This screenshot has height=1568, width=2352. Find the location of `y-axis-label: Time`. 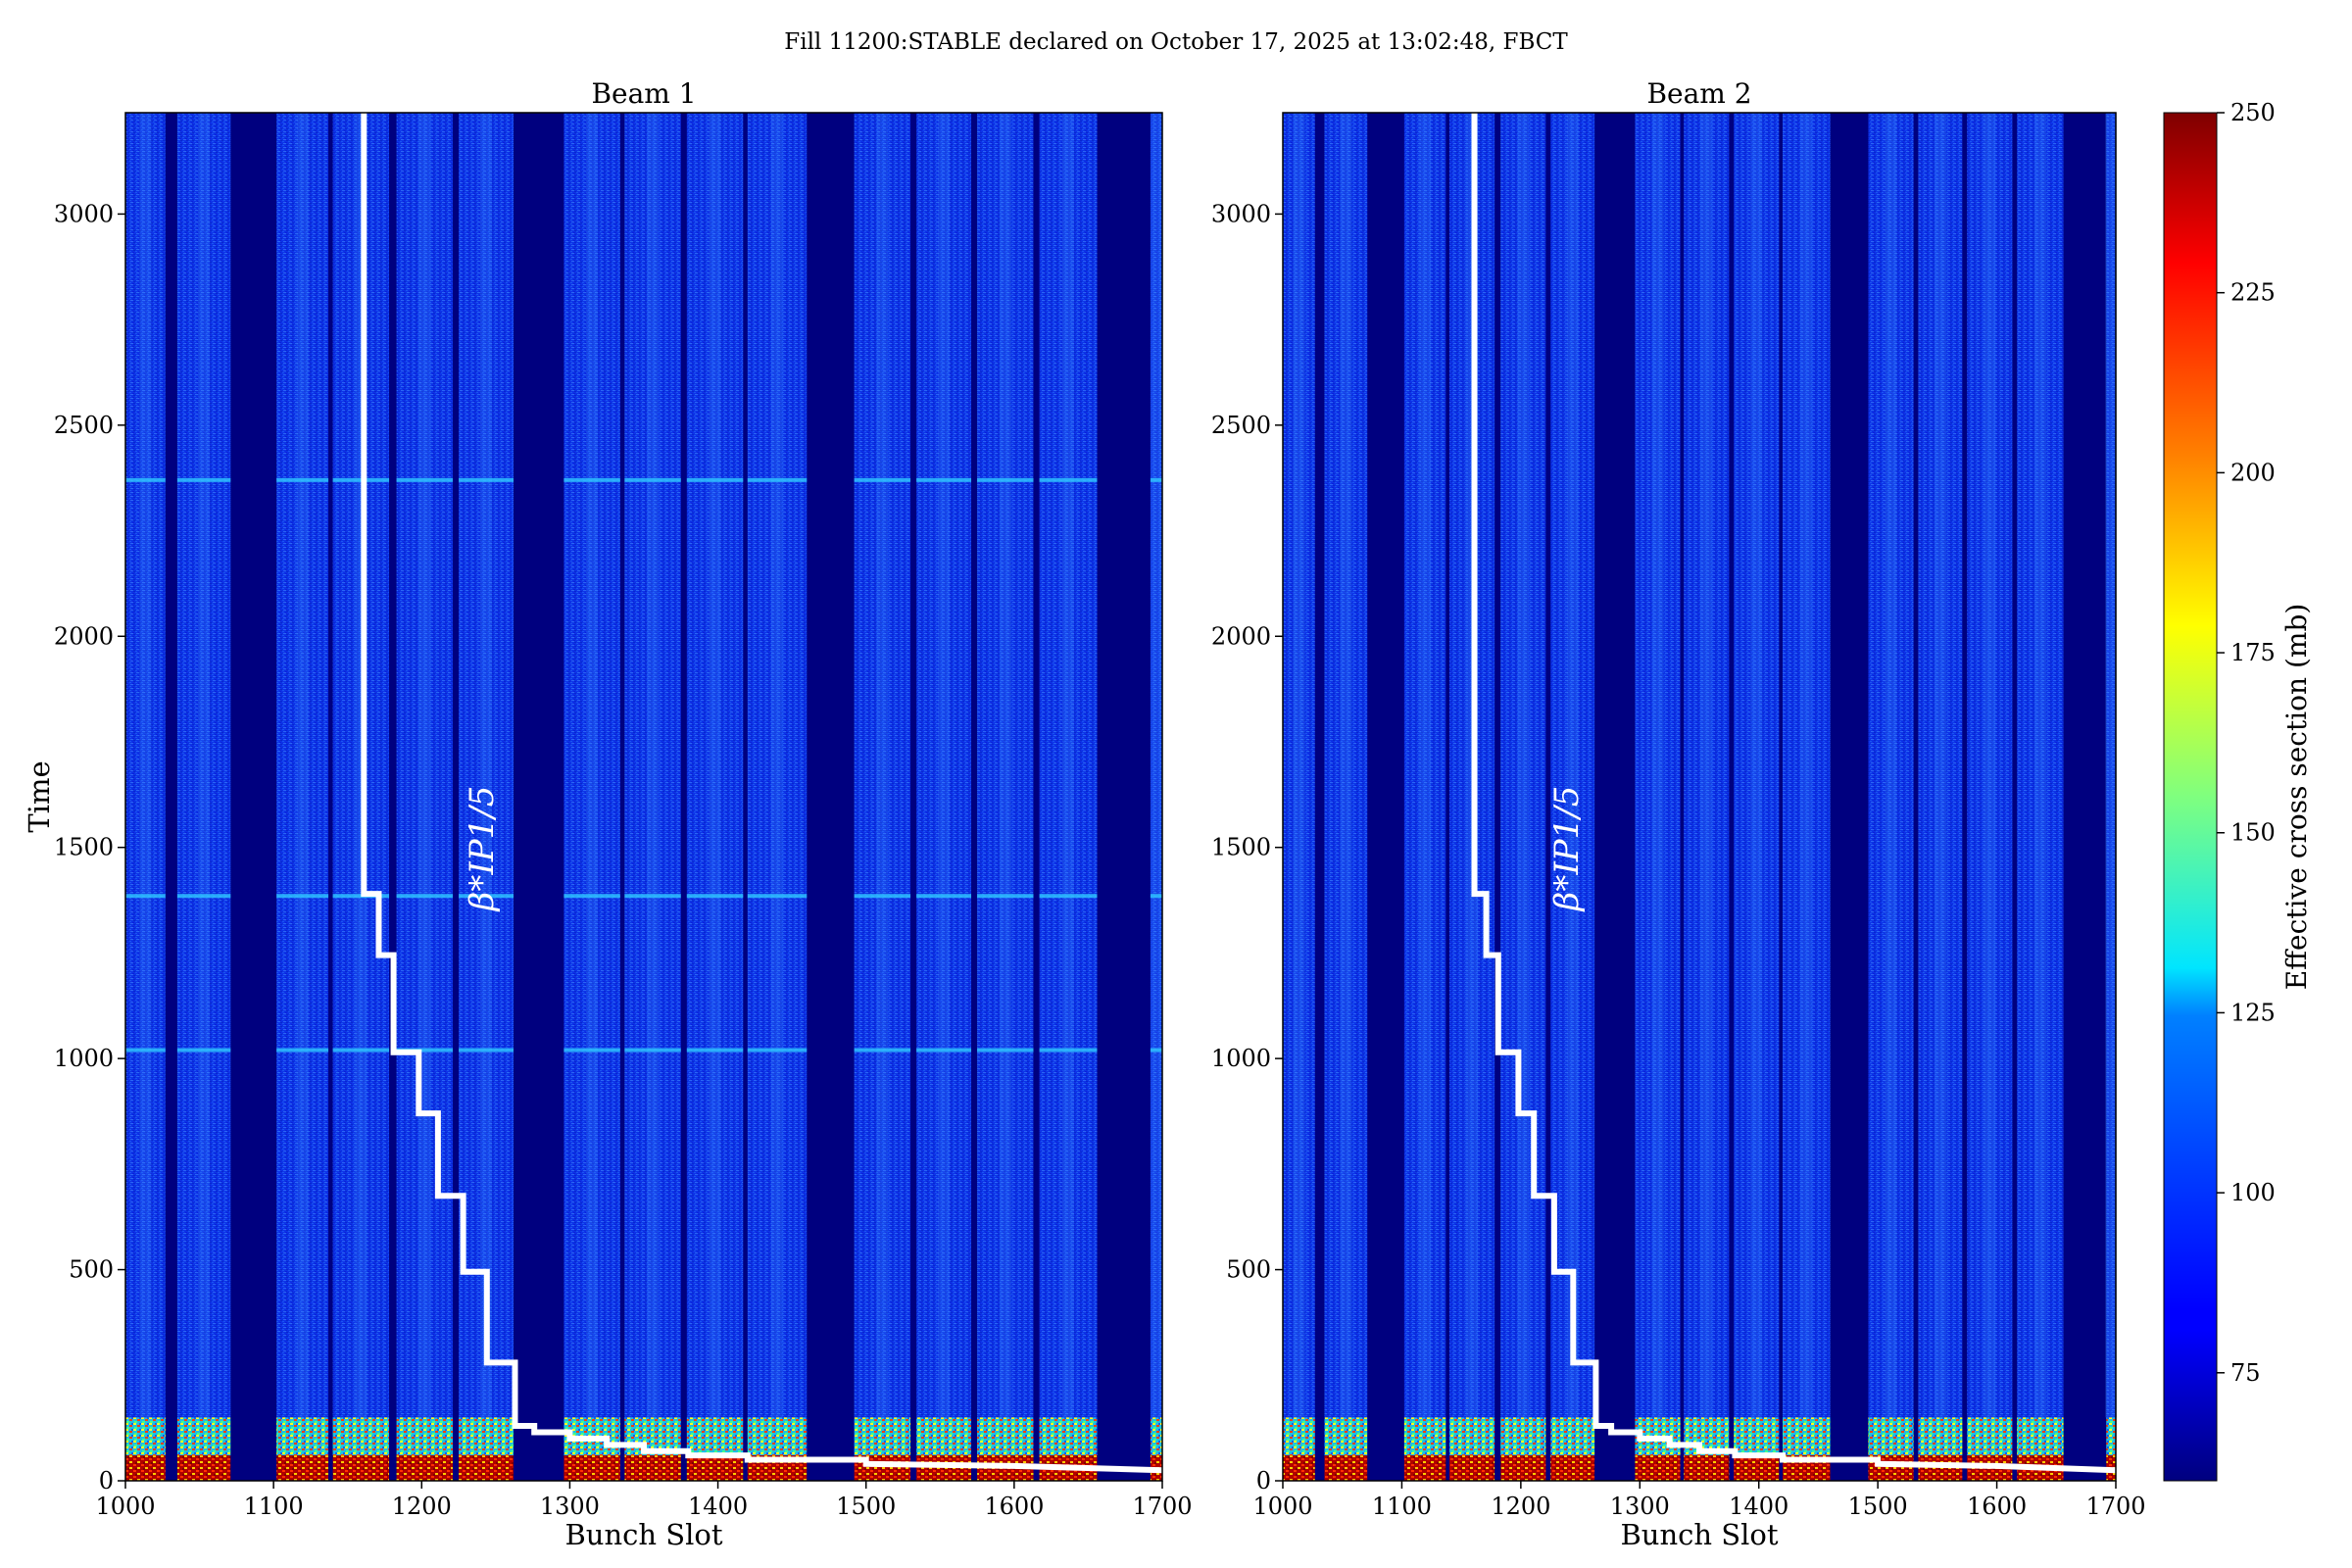

y-axis-label: Time is located at coordinates (39, 796).